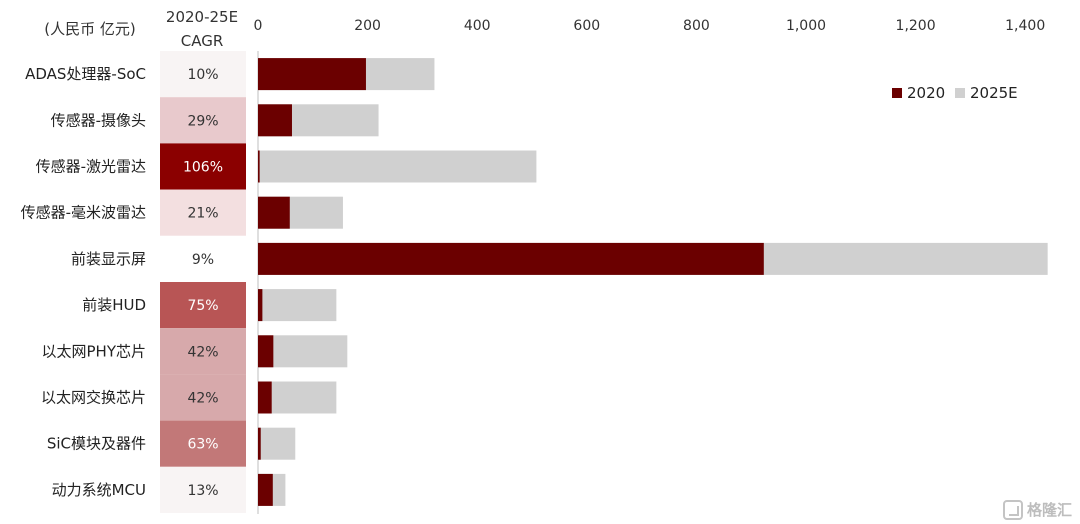 This screenshot has width=1080, height=524. What do you see at coordinates (926, 93) in the screenshot?
I see `legend-label: 2020` at bounding box center [926, 93].